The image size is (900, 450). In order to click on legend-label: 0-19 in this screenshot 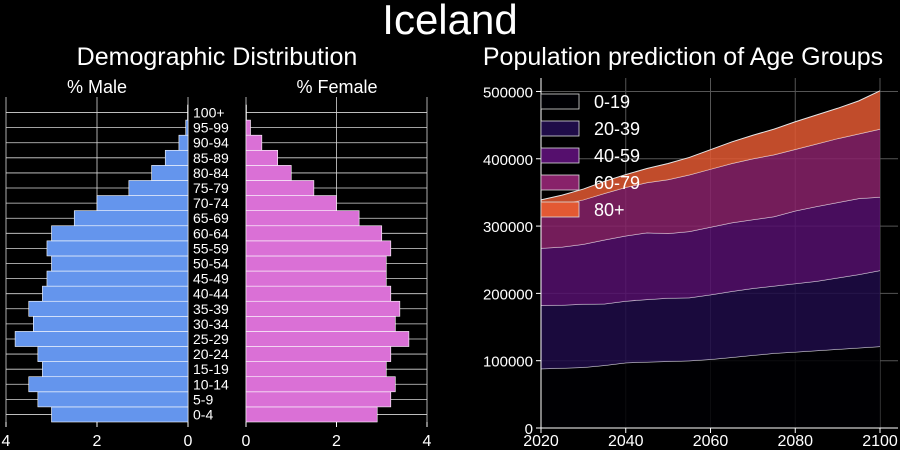, I will do `click(612, 102)`.